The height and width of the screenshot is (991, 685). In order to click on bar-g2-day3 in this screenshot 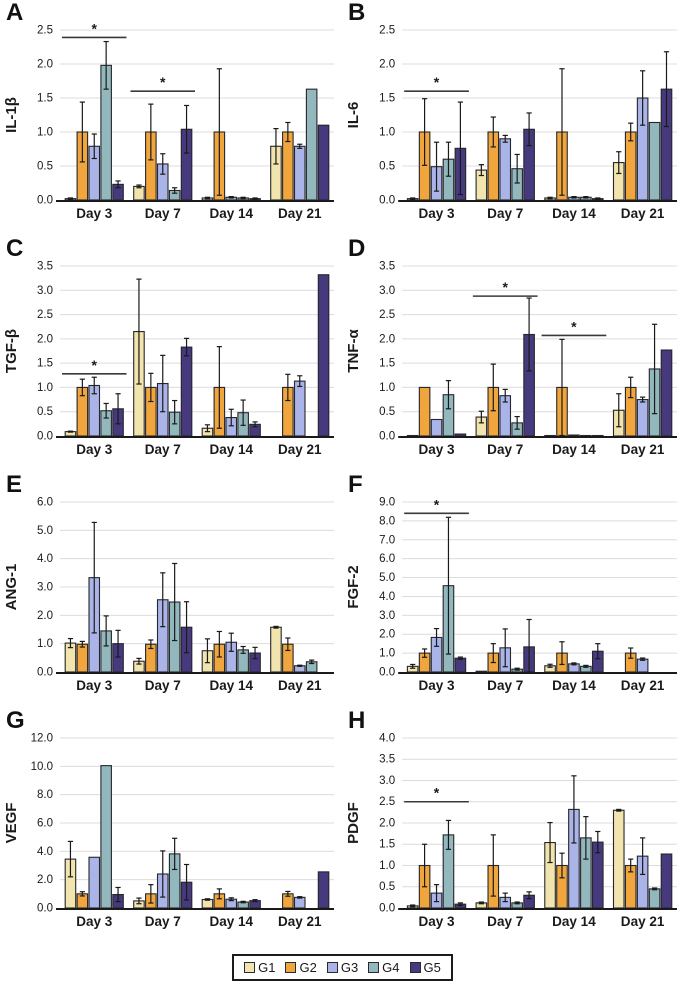, I will do `click(82, 658)`.